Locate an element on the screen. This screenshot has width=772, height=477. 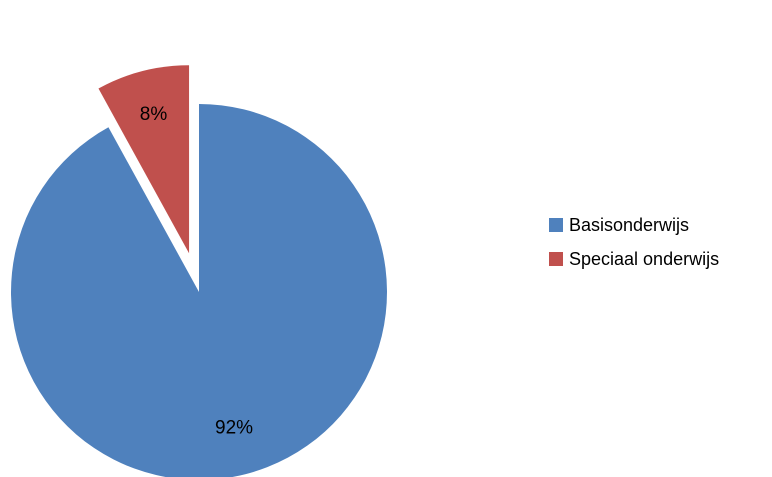
legend-item-speciaal-onderwijs: Speciaal onderwijs is located at coordinates (634, 259).